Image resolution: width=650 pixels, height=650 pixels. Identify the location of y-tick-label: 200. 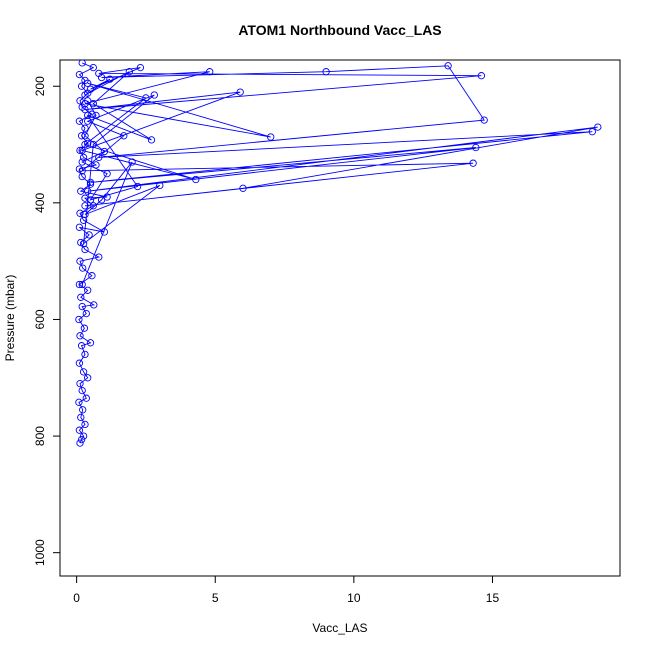
(40, 86).